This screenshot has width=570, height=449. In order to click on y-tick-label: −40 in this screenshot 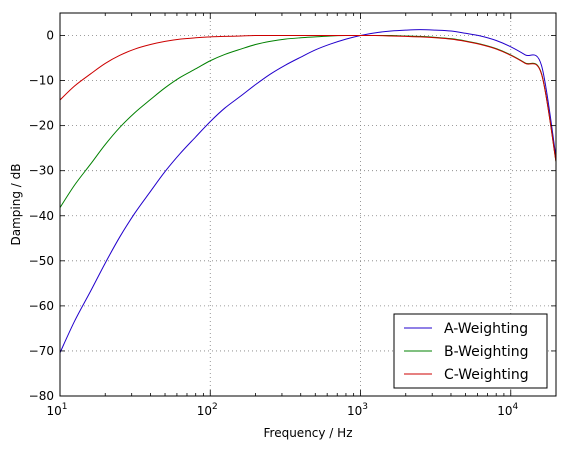, I will do `click(41, 216)`.